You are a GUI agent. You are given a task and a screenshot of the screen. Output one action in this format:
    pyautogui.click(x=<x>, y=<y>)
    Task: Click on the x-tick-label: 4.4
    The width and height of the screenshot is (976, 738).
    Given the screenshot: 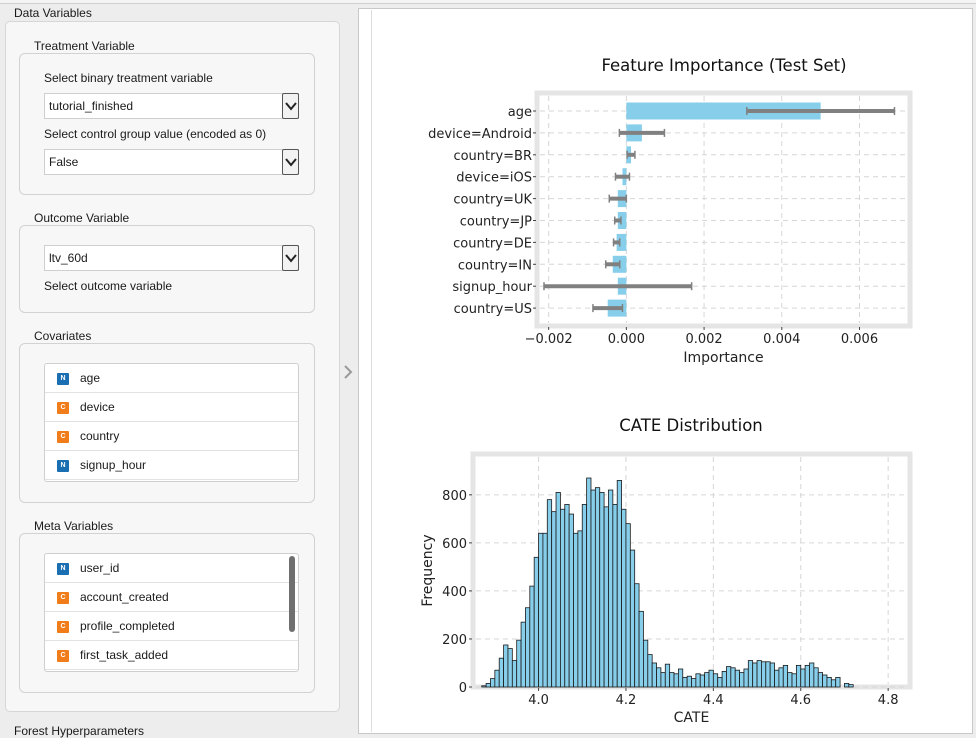 What is the action you would take?
    pyautogui.click(x=713, y=700)
    